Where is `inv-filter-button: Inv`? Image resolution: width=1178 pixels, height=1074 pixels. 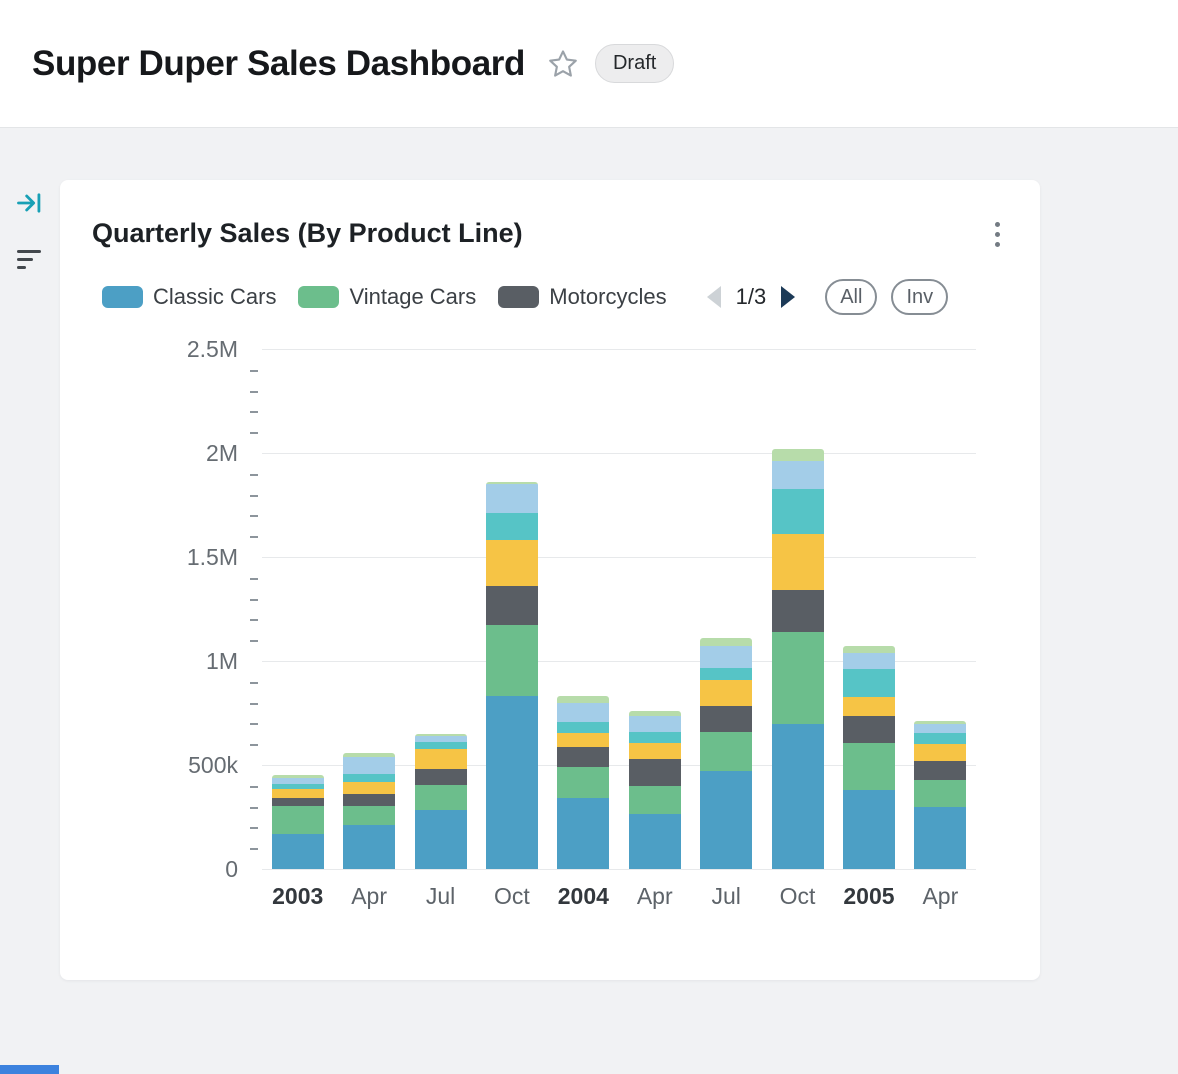 inv-filter-button: Inv is located at coordinates (920, 297).